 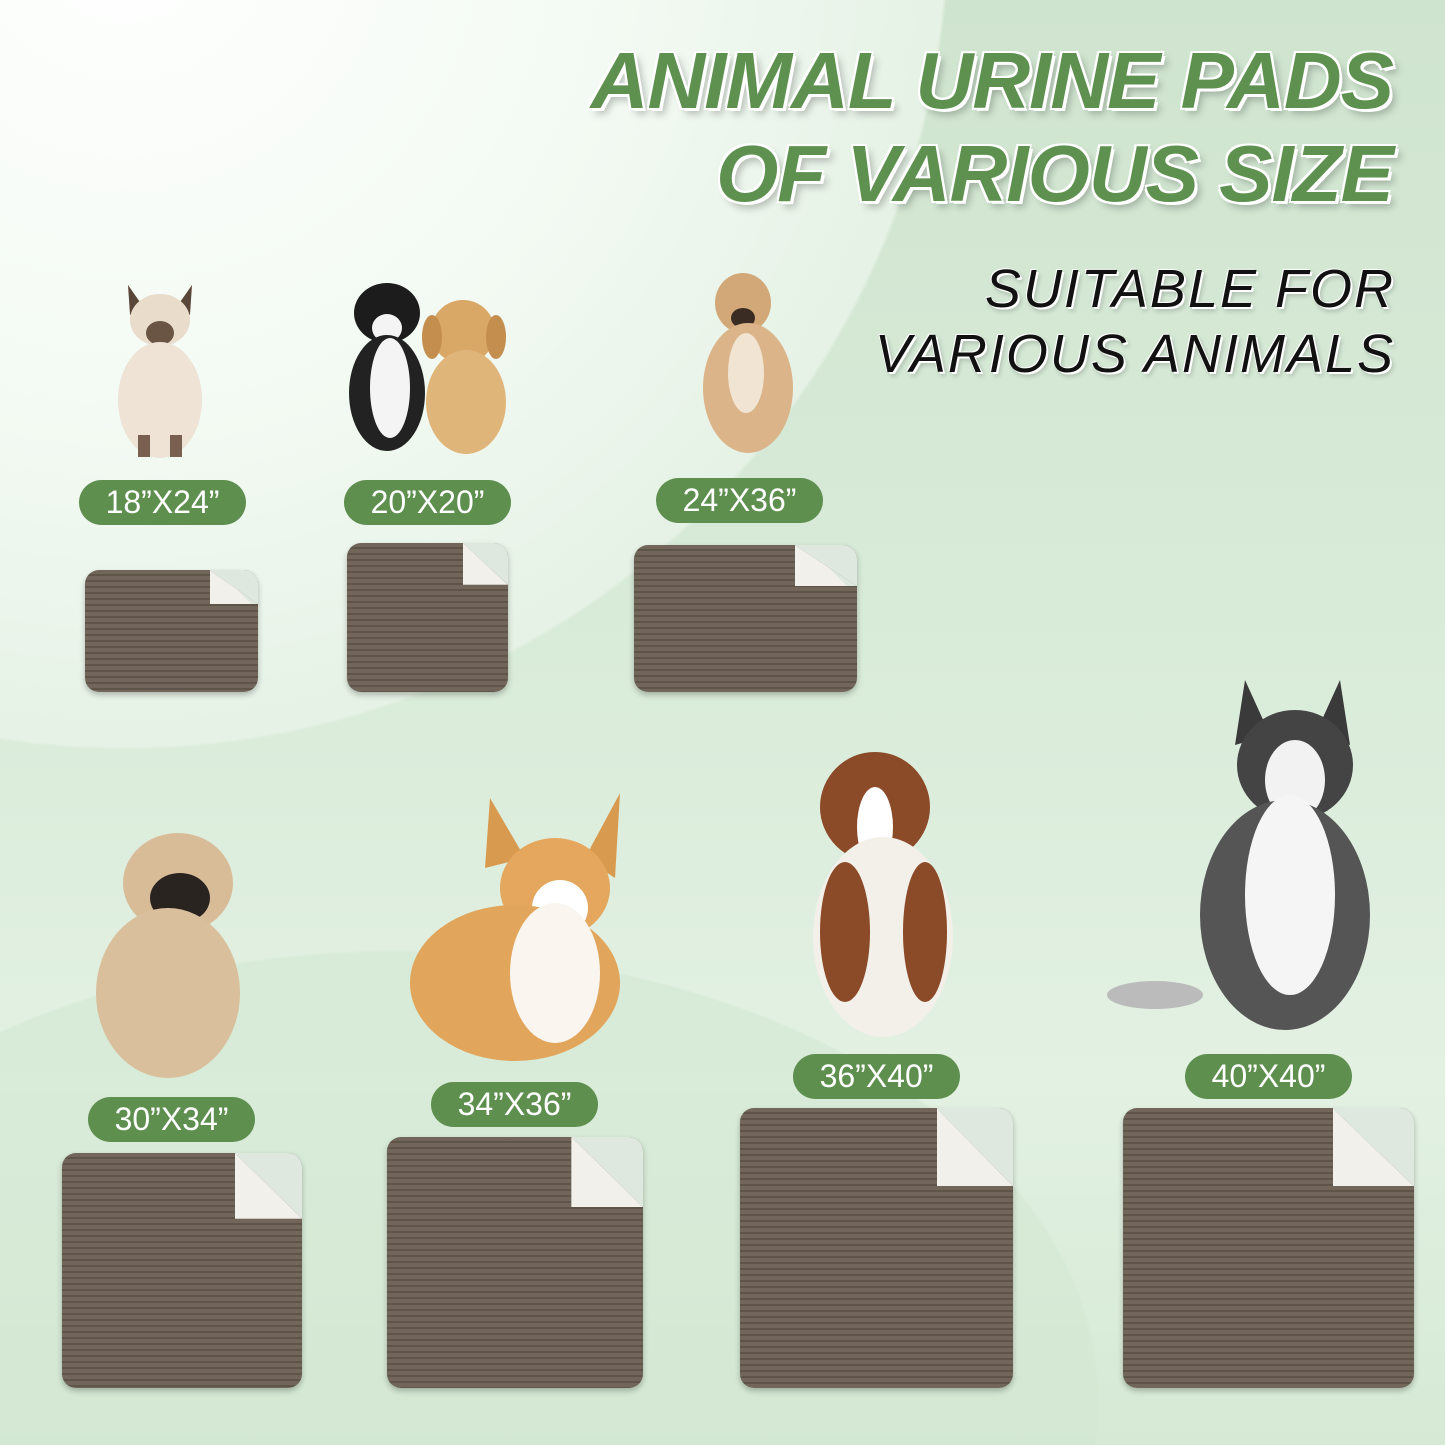 I want to click on mixed-breed-dog-image, so click(x=753, y=360).